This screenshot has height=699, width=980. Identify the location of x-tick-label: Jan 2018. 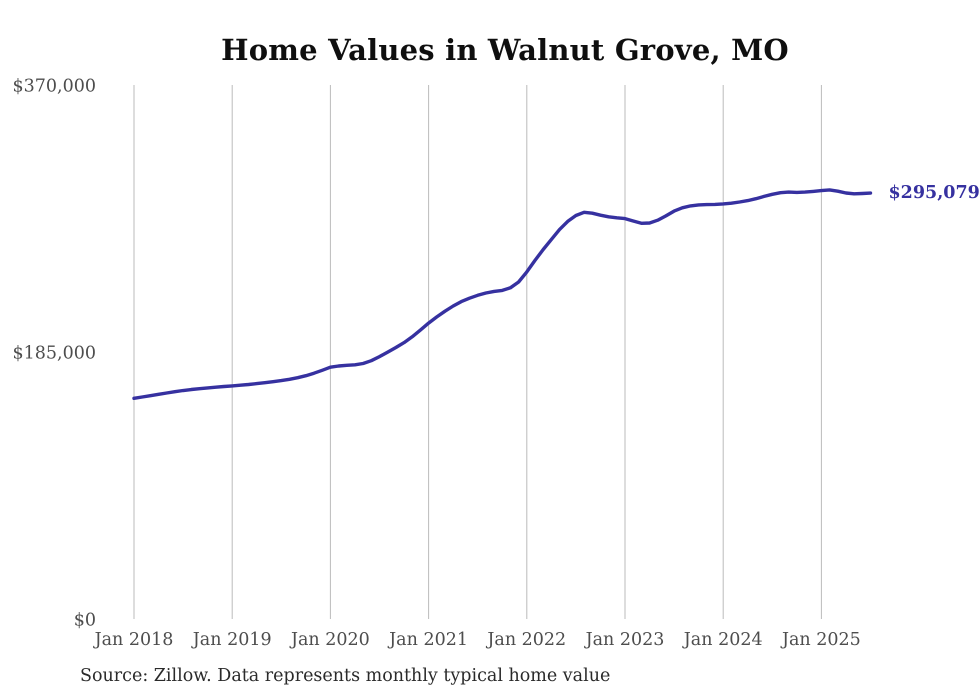
(133, 640).